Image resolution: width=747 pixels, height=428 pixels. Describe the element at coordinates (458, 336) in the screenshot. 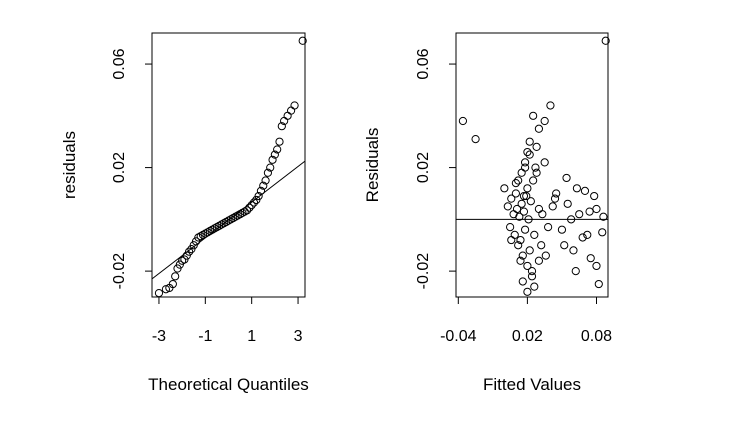

I see `x-tick-label: -0.04` at that location.